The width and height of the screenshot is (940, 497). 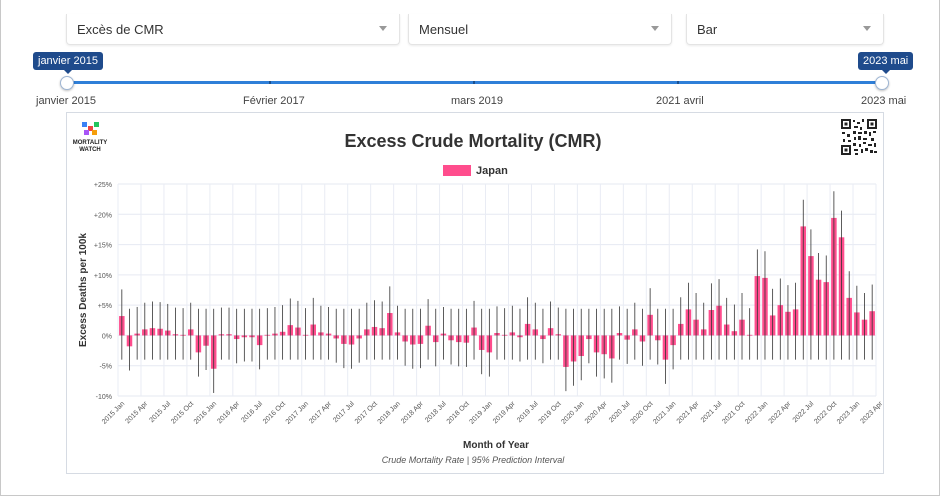 I want to click on y-tick-label: +5%, so click(x=105, y=306).